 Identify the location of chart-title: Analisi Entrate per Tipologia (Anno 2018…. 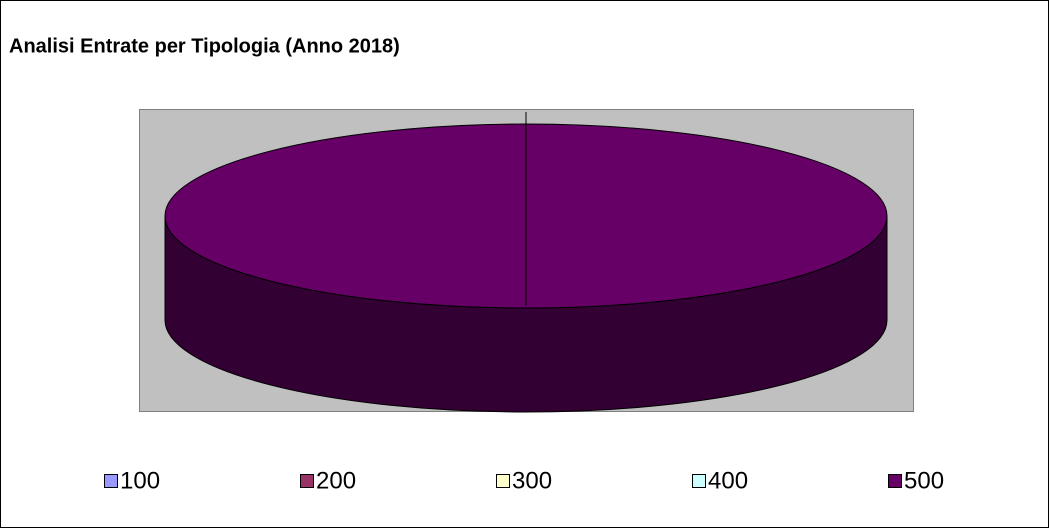
(204, 46).